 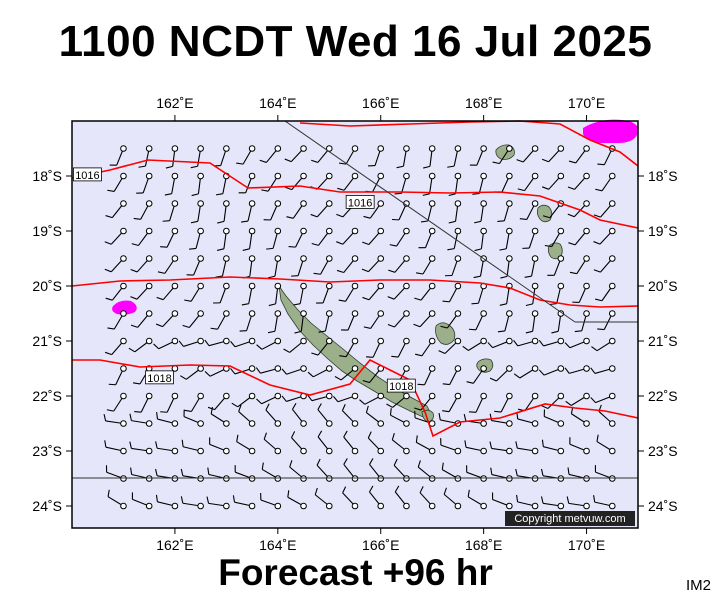 What do you see at coordinates (87, 176) in the screenshot?
I see `isobar-label-text: 1016` at bounding box center [87, 176].